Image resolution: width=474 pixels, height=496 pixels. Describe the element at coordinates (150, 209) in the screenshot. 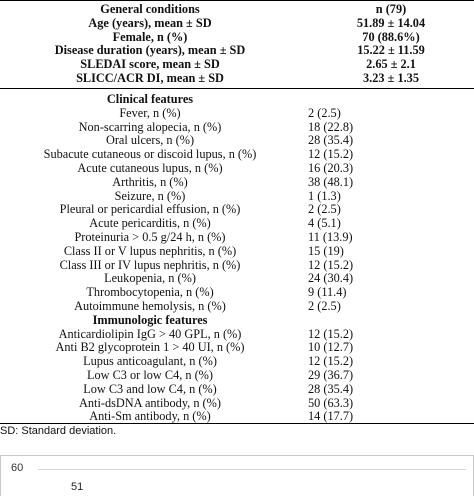

I see `row-label: Pleural or pericardial effusion, n (%)` at that location.